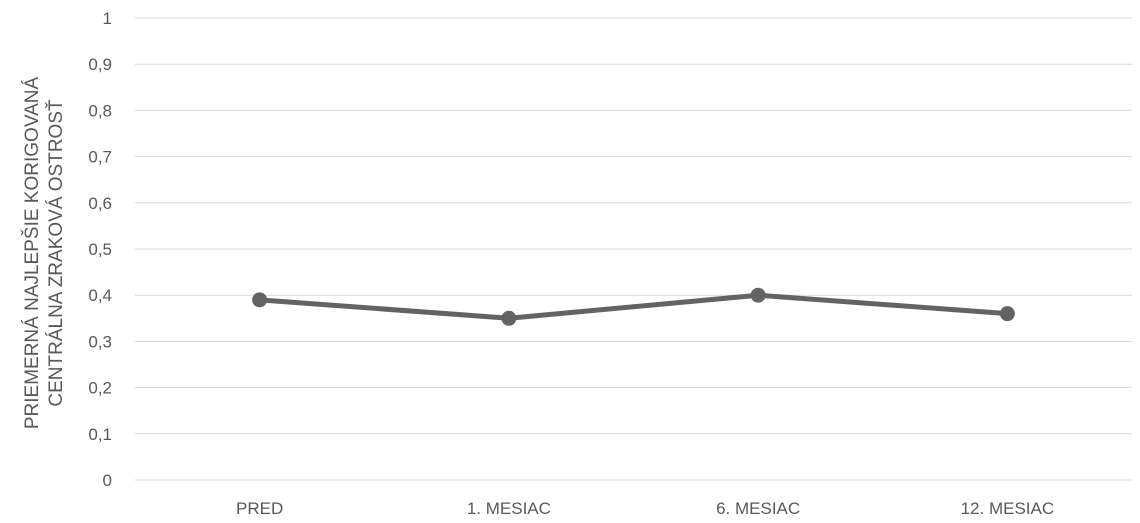  What do you see at coordinates (100, 110) in the screenshot?
I see `y-tick-label: 0,8` at bounding box center [100, 110].